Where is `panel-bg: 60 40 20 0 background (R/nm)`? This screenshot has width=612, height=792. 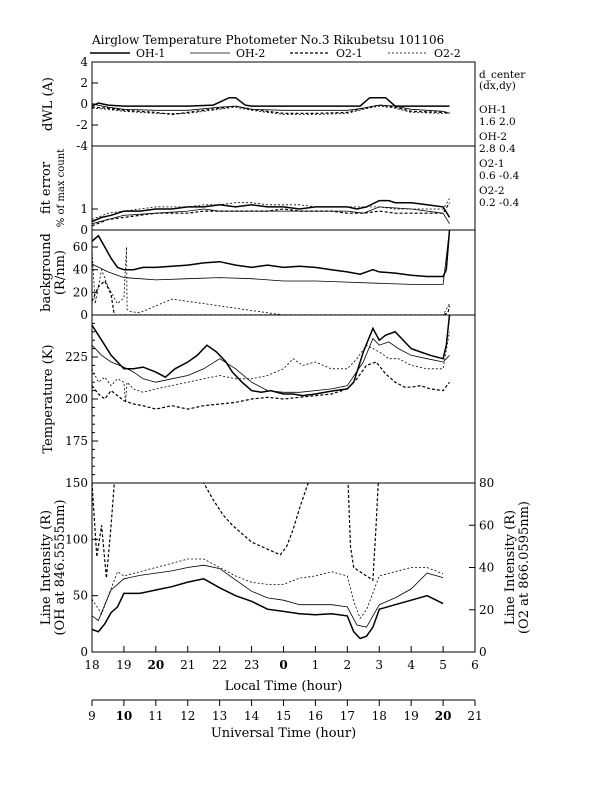 panel-bg: 60 40 20 0 background (R/nm) is located at coordinates (257, 275).